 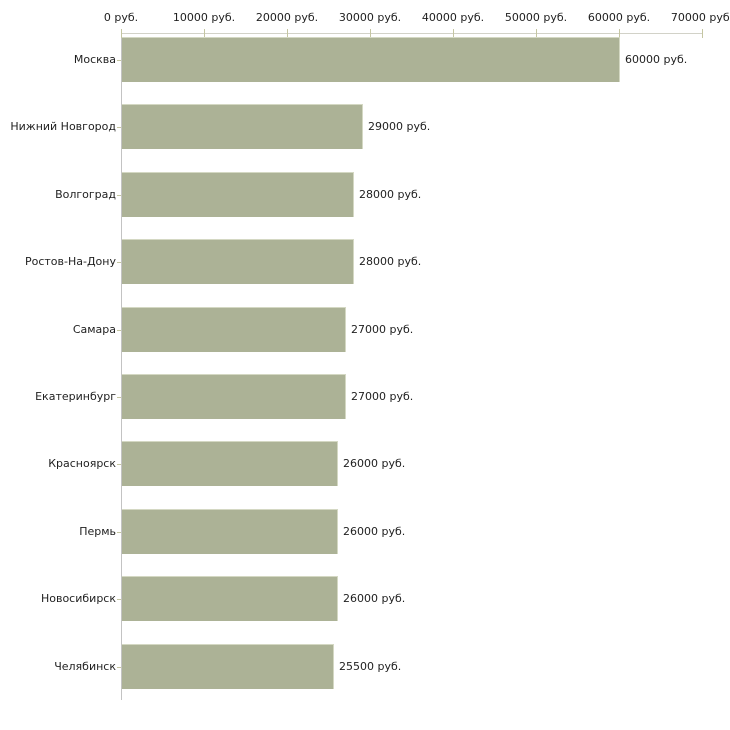 I want to click on x-axis-tick-label: 70000 руб., so click(x=700, y=17).